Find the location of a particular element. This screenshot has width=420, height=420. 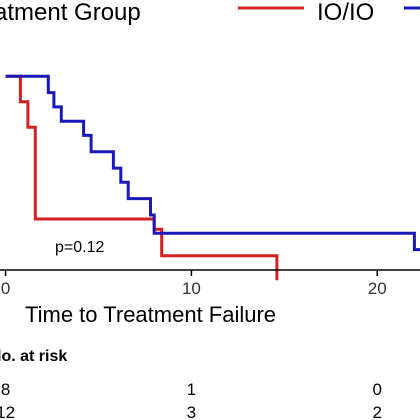

x-tick-label: 0 is located at coordinates (5, 288).